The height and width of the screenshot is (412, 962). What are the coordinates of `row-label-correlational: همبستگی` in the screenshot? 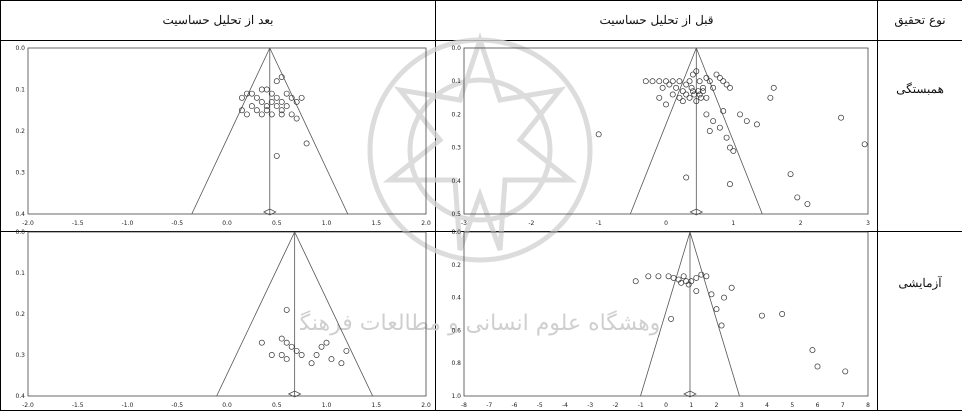 It's located at (920, 89).